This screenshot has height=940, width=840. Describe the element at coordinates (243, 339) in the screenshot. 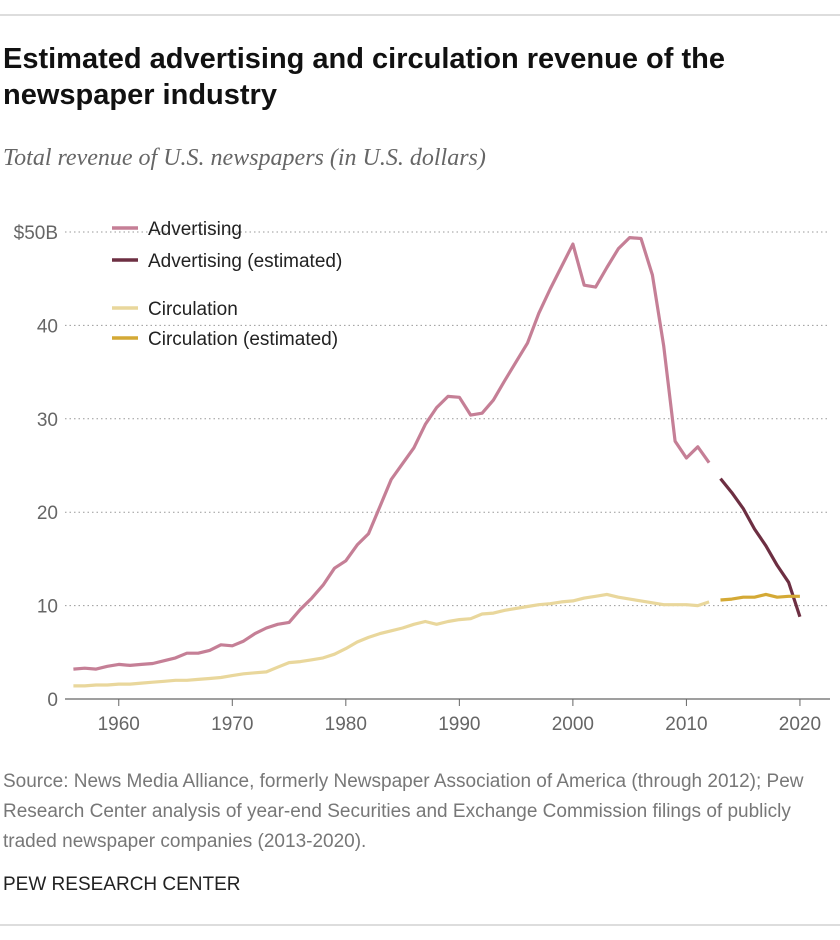

I see `legend-label: Circulation (estimated)` at that location.